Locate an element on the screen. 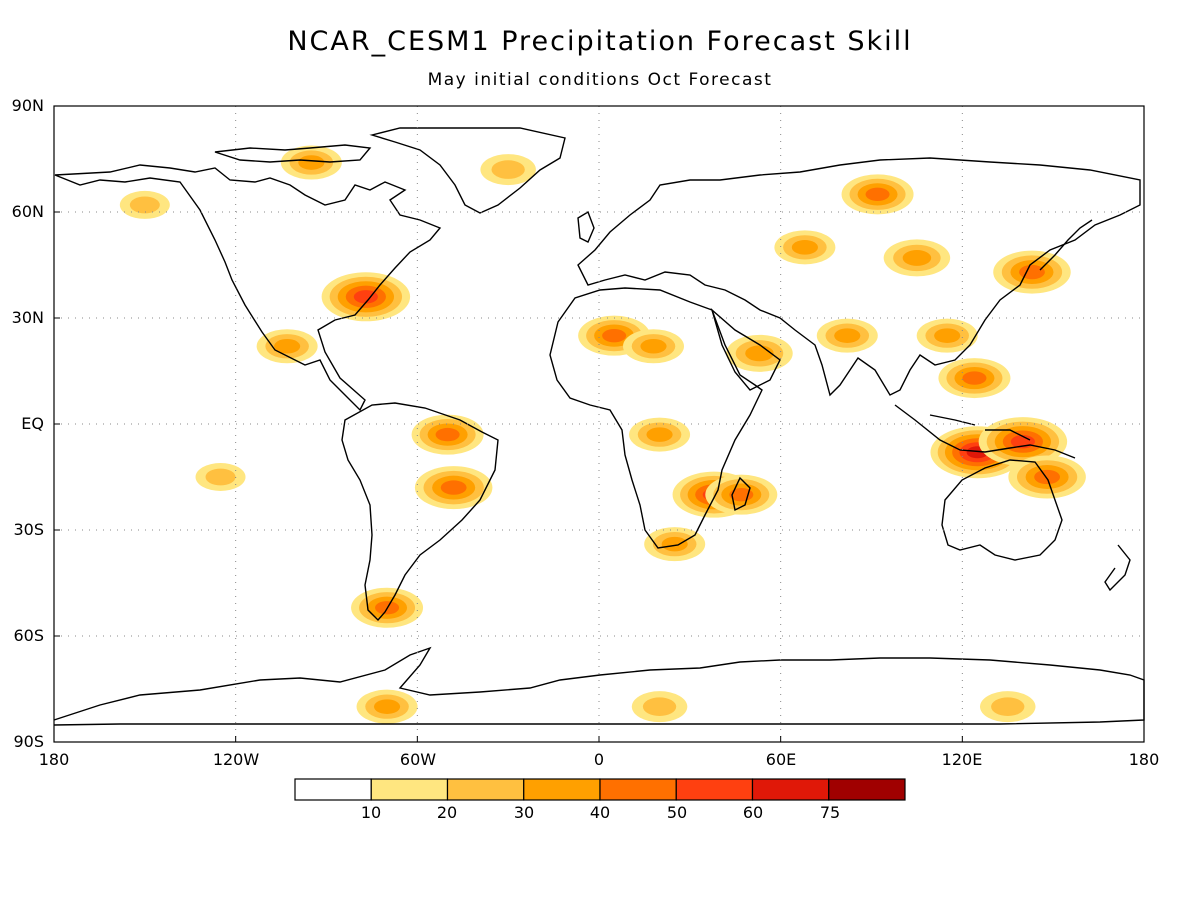 This screenshot has height=900, width=1200. coastline-indonesia is located at coordinates (985, 431).